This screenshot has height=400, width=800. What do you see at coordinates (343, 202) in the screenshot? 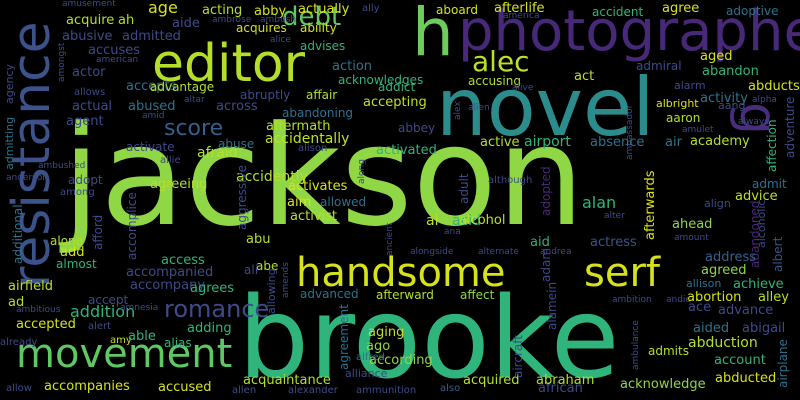
I see `word: allowed` at bounding box center [343, 202].